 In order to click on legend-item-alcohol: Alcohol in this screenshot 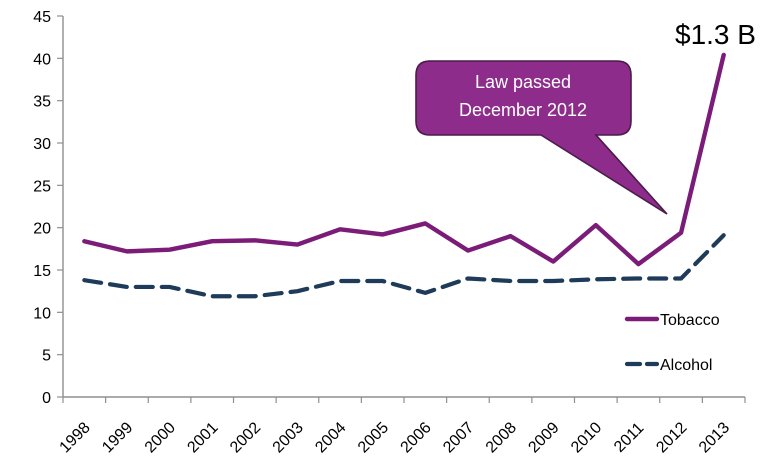, I will do `click(668, 365)`.